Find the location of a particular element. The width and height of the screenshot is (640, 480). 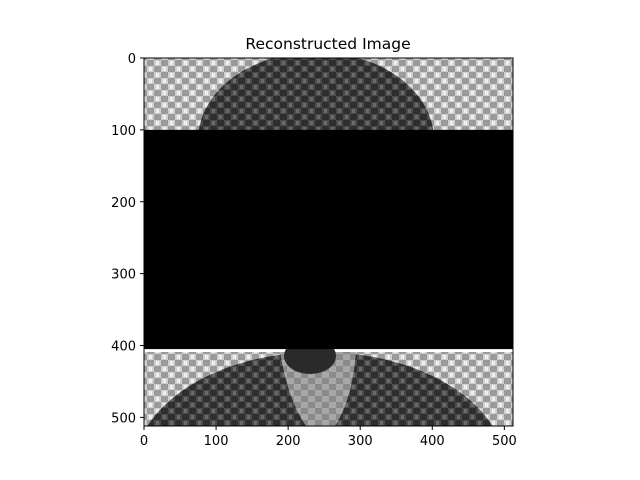

y-tick-label: 300 is located at coordinates (123, 275).